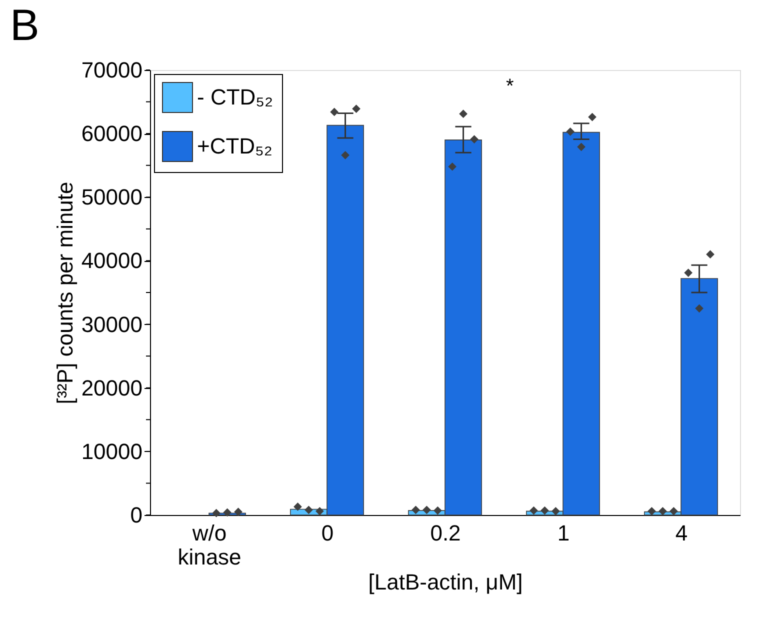 The image size is (761, 641). I want to click on y-tick-label: 50000, so click(111, 197).